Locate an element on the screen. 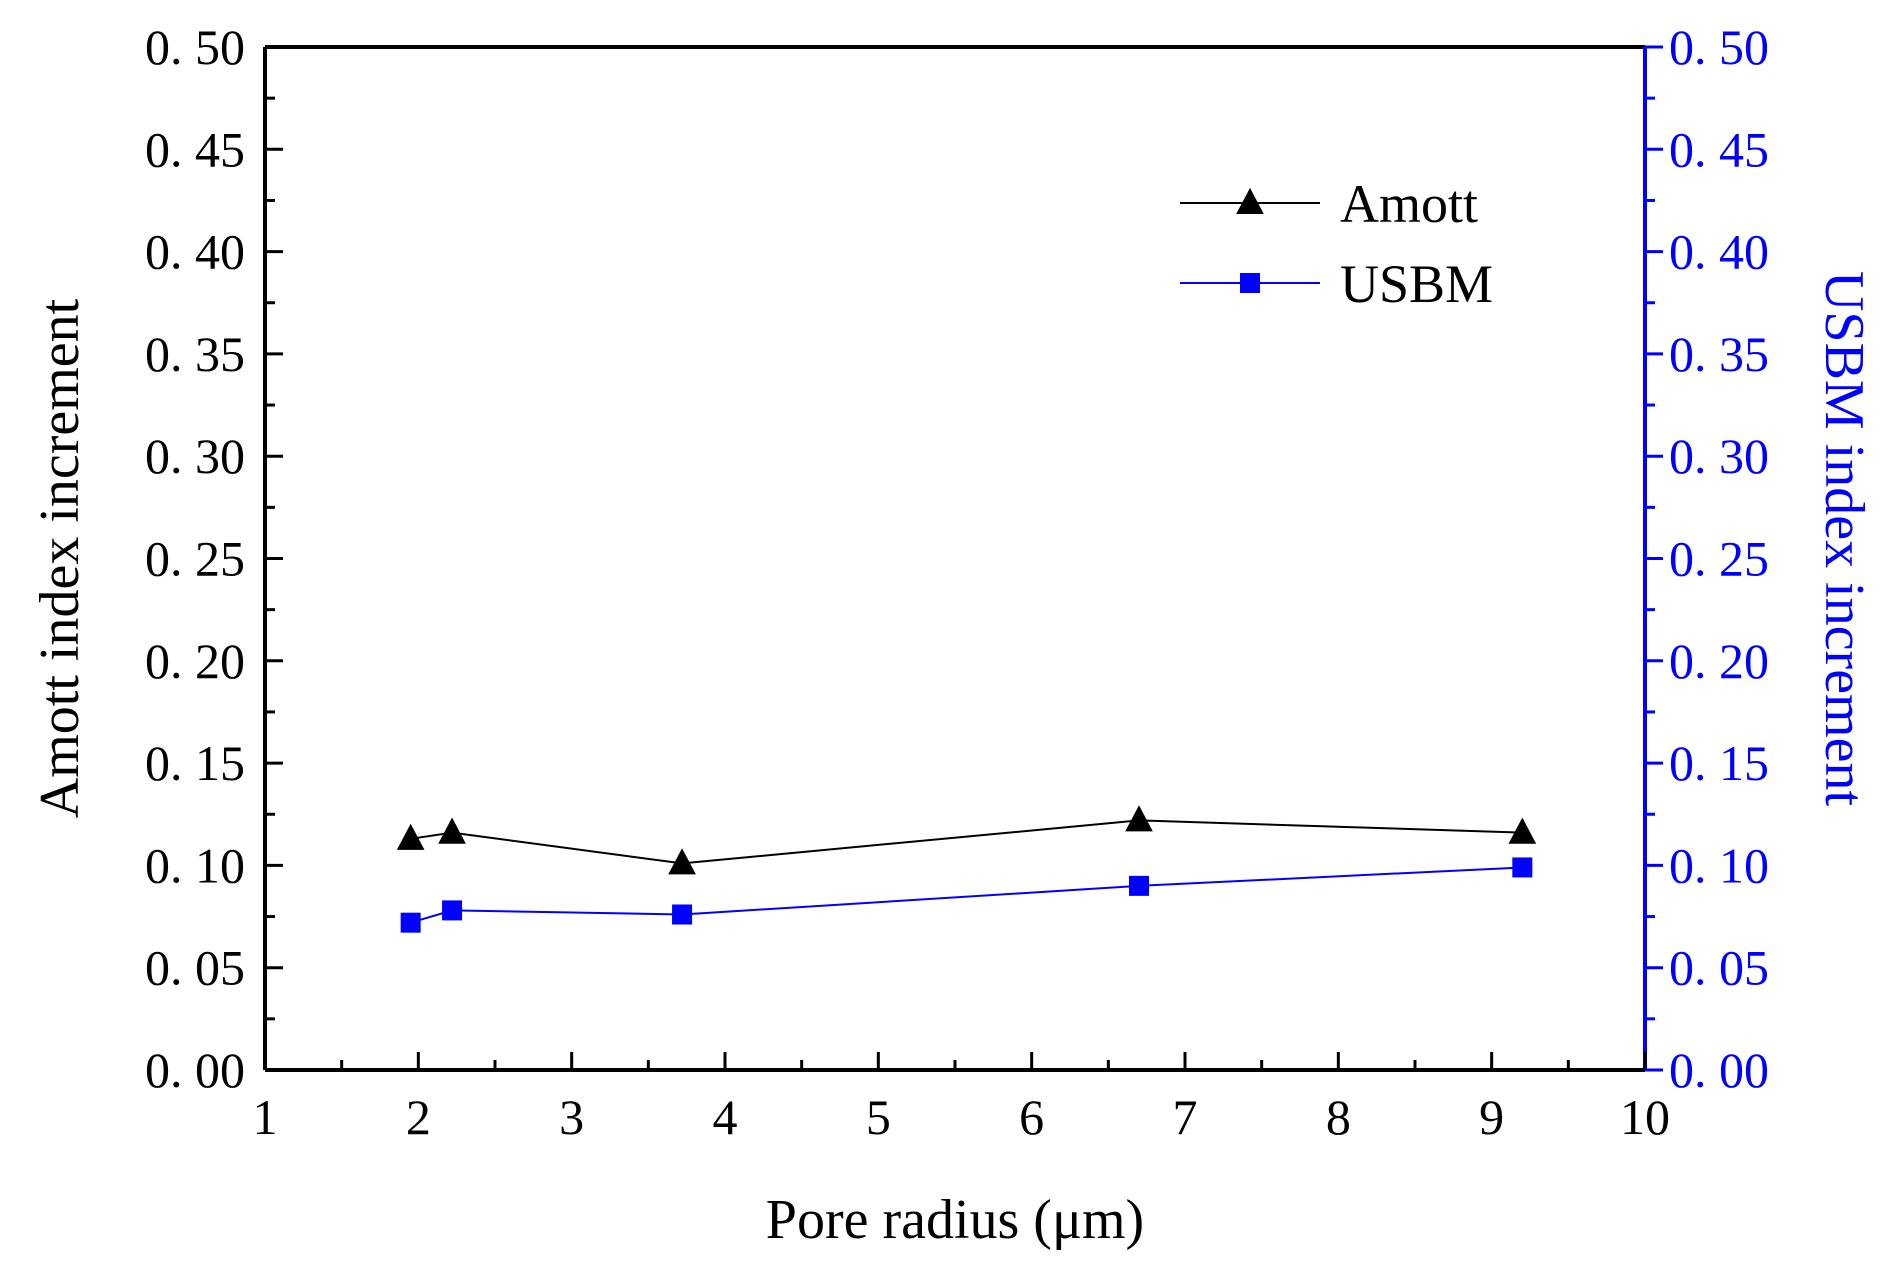 The width and height of the screenshot is (1889, 1274). y-left-tick-label: 0. 25 is located at coordinates (195, 559).